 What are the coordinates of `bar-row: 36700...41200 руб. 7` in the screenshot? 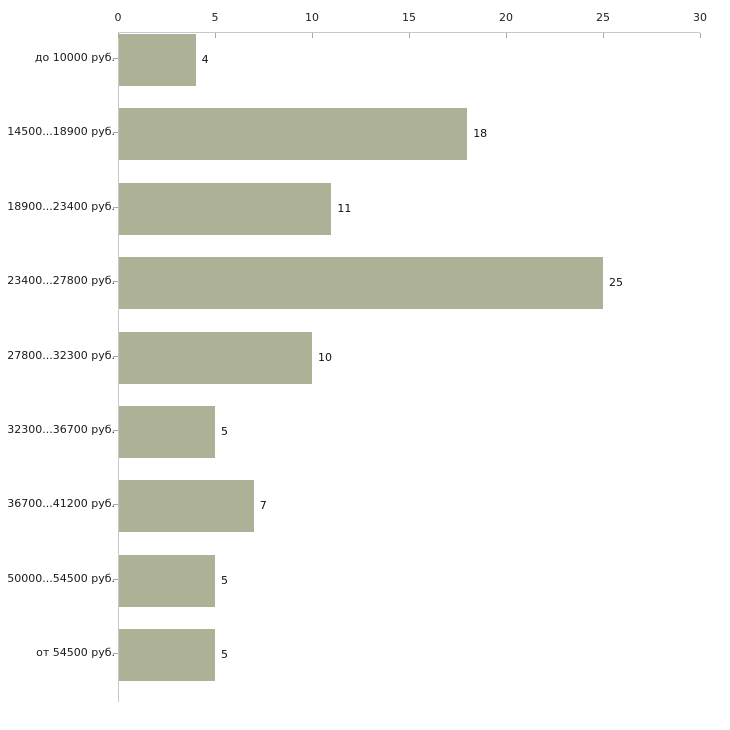 It's located at (365, 515).